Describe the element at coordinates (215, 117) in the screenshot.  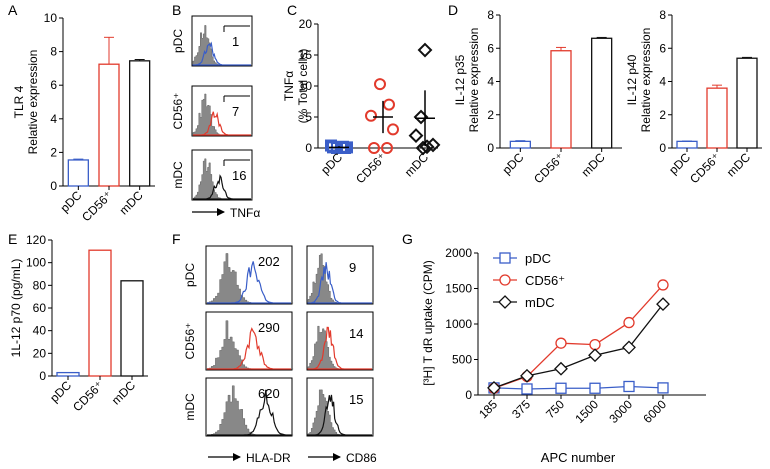
I see `chart-b: pDC 1 CD56⁺ 7 mDC 16 TNFα` at that location.